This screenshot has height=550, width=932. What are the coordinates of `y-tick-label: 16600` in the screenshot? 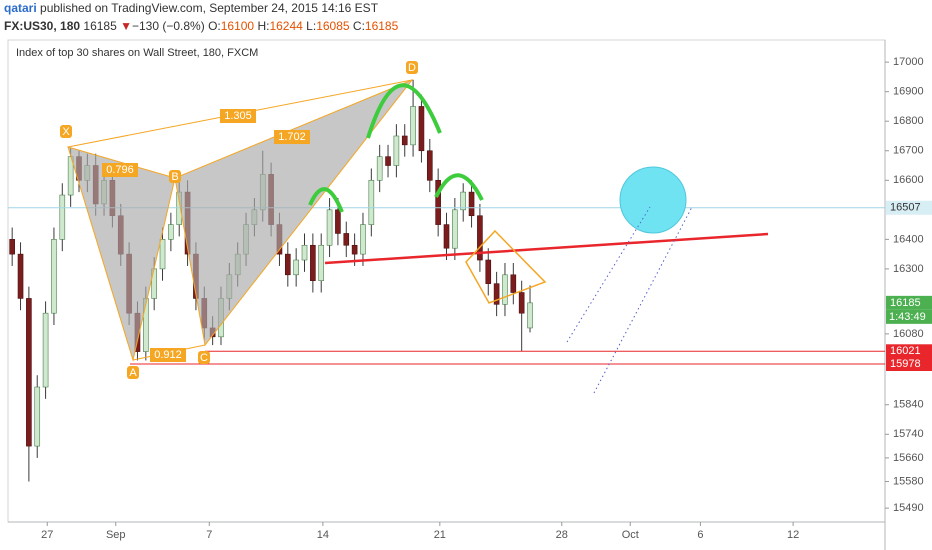 It's located at (908, 180).